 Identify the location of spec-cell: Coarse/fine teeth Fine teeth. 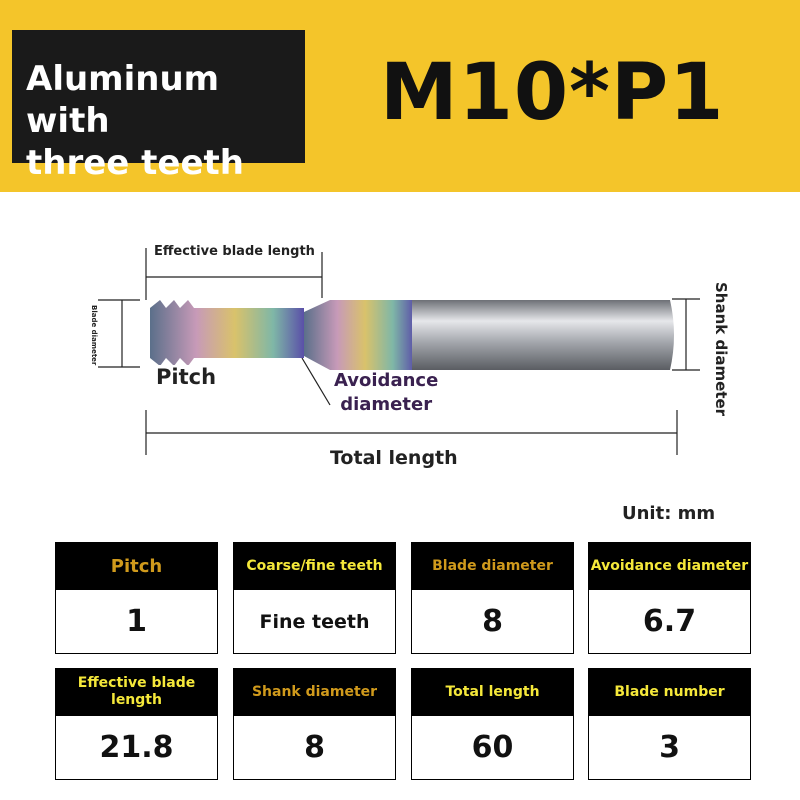
(314, 598).